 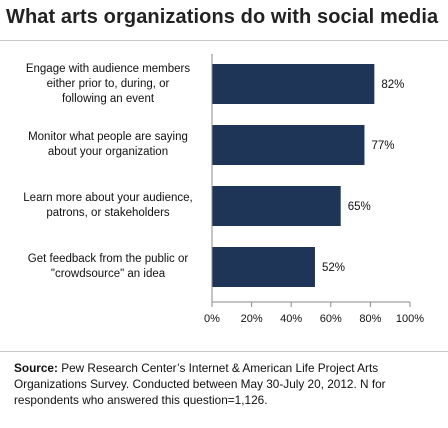 I want to click on data-label-1: 82%, so click(x=392, y=85).